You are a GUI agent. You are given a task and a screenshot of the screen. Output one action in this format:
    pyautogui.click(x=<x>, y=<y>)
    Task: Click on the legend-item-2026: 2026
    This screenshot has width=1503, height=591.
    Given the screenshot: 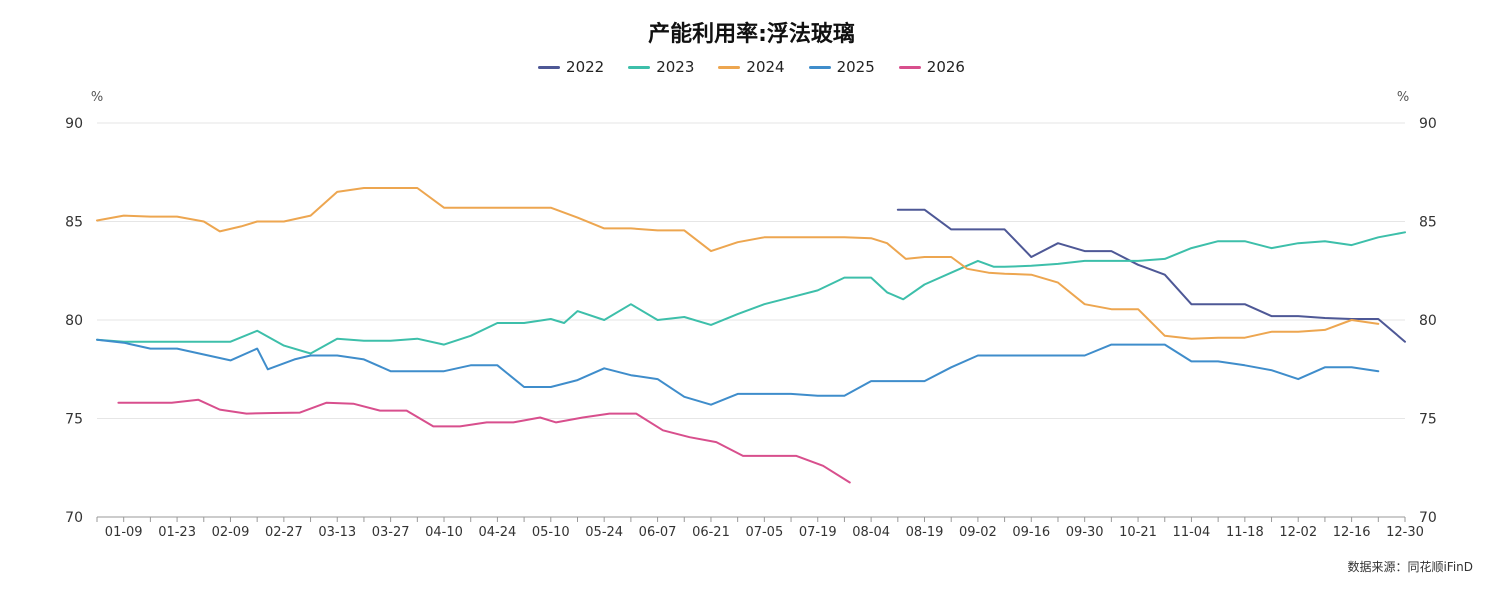 What is the action you would take?
    pyautogui.click(x=931, y=67)
    